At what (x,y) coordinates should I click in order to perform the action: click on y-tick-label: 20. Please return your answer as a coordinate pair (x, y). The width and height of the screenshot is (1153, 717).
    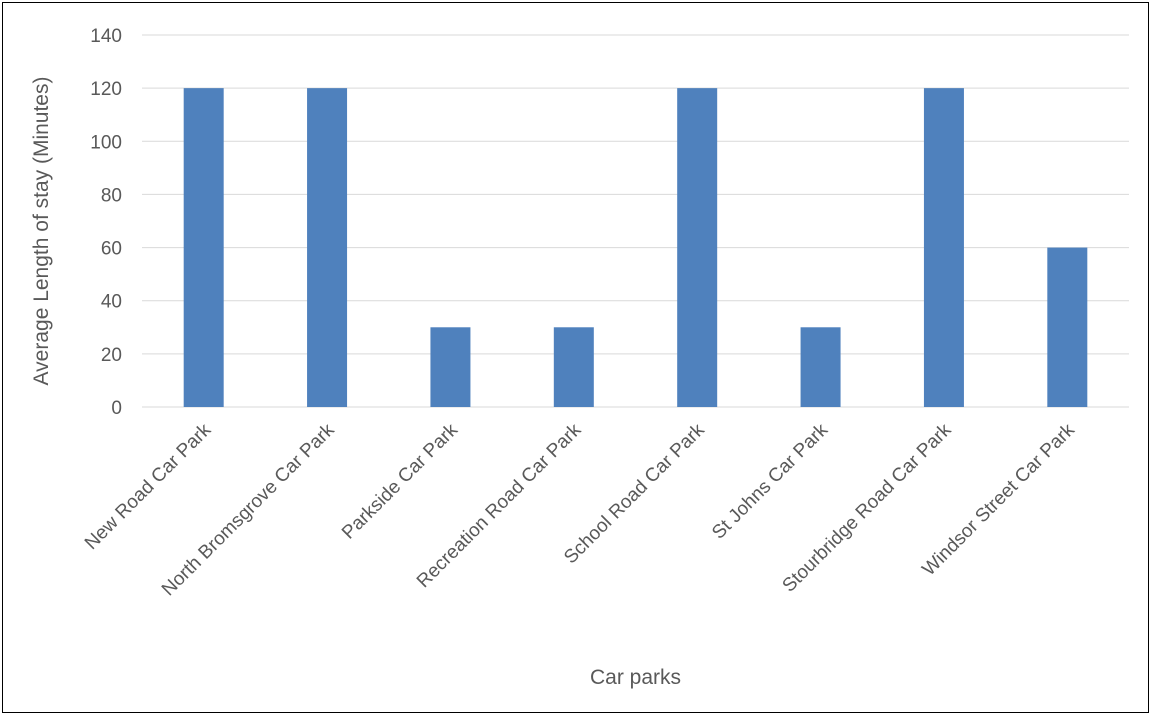
    Looking at the image, I should click on (111, 355).